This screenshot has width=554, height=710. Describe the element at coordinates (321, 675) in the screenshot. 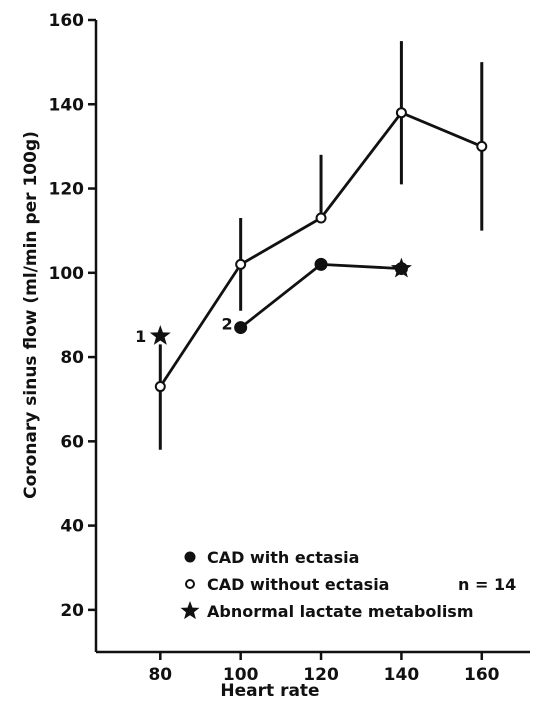

I see `x-tick-label: 120` at that location.